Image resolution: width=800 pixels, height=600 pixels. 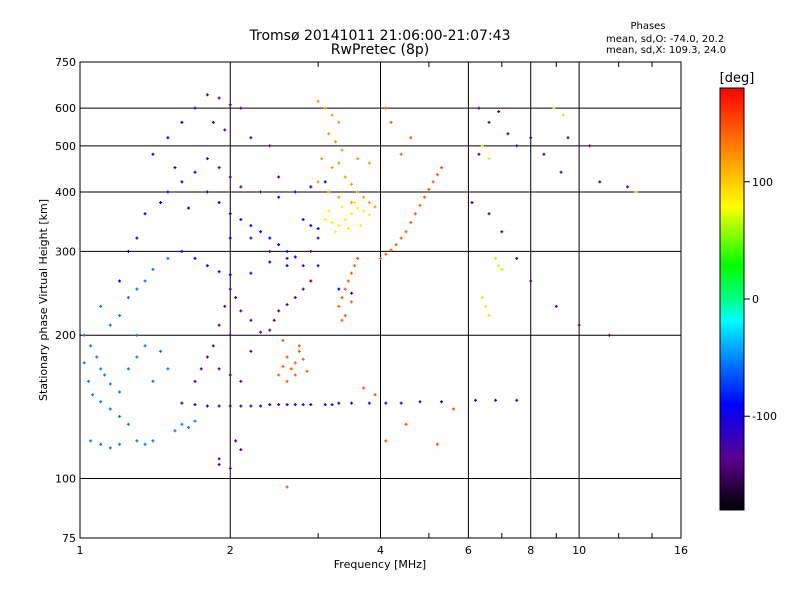 I want to click on y-tick-label: 400, so click(x=65, y=192).